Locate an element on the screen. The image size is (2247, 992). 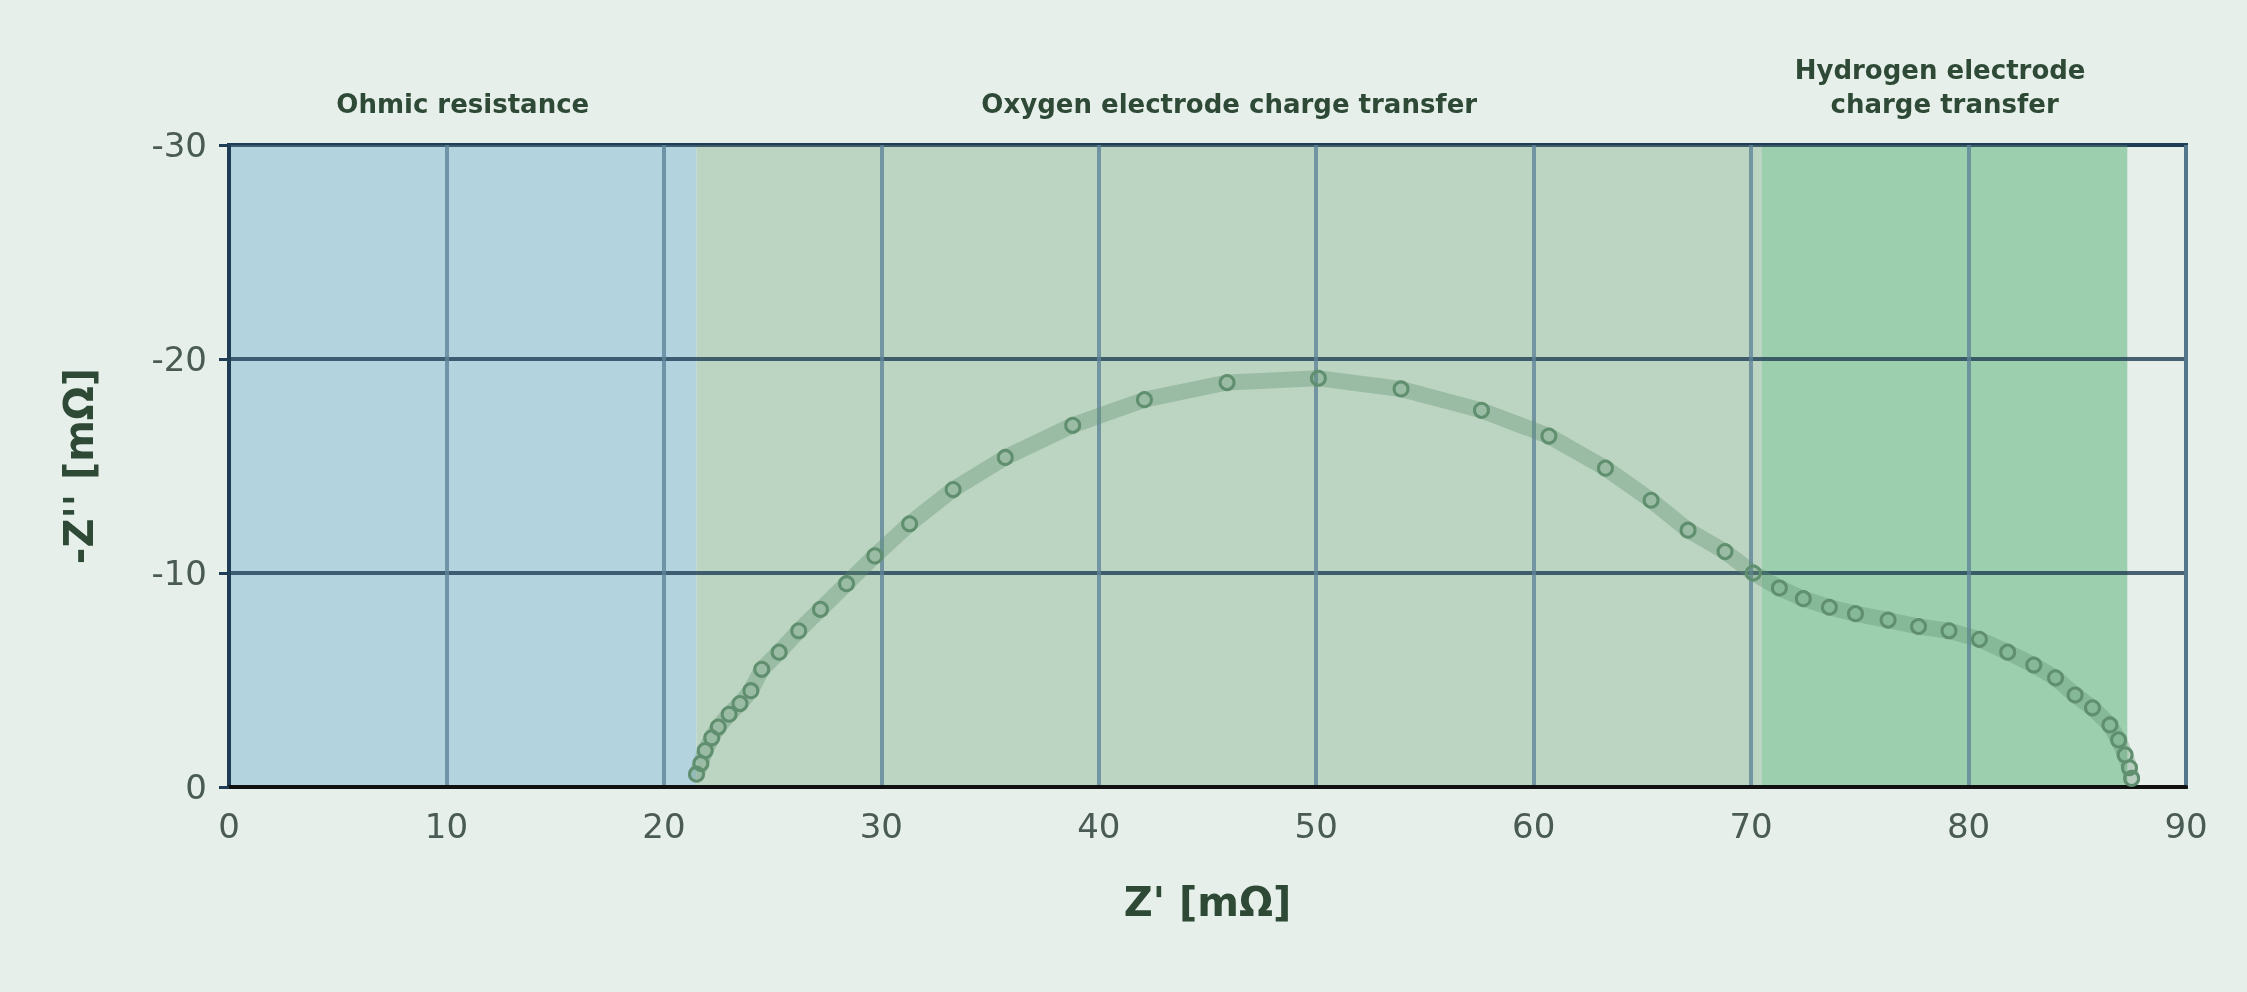
x-tick-label: 90 is located at coordinates (2186, 826).